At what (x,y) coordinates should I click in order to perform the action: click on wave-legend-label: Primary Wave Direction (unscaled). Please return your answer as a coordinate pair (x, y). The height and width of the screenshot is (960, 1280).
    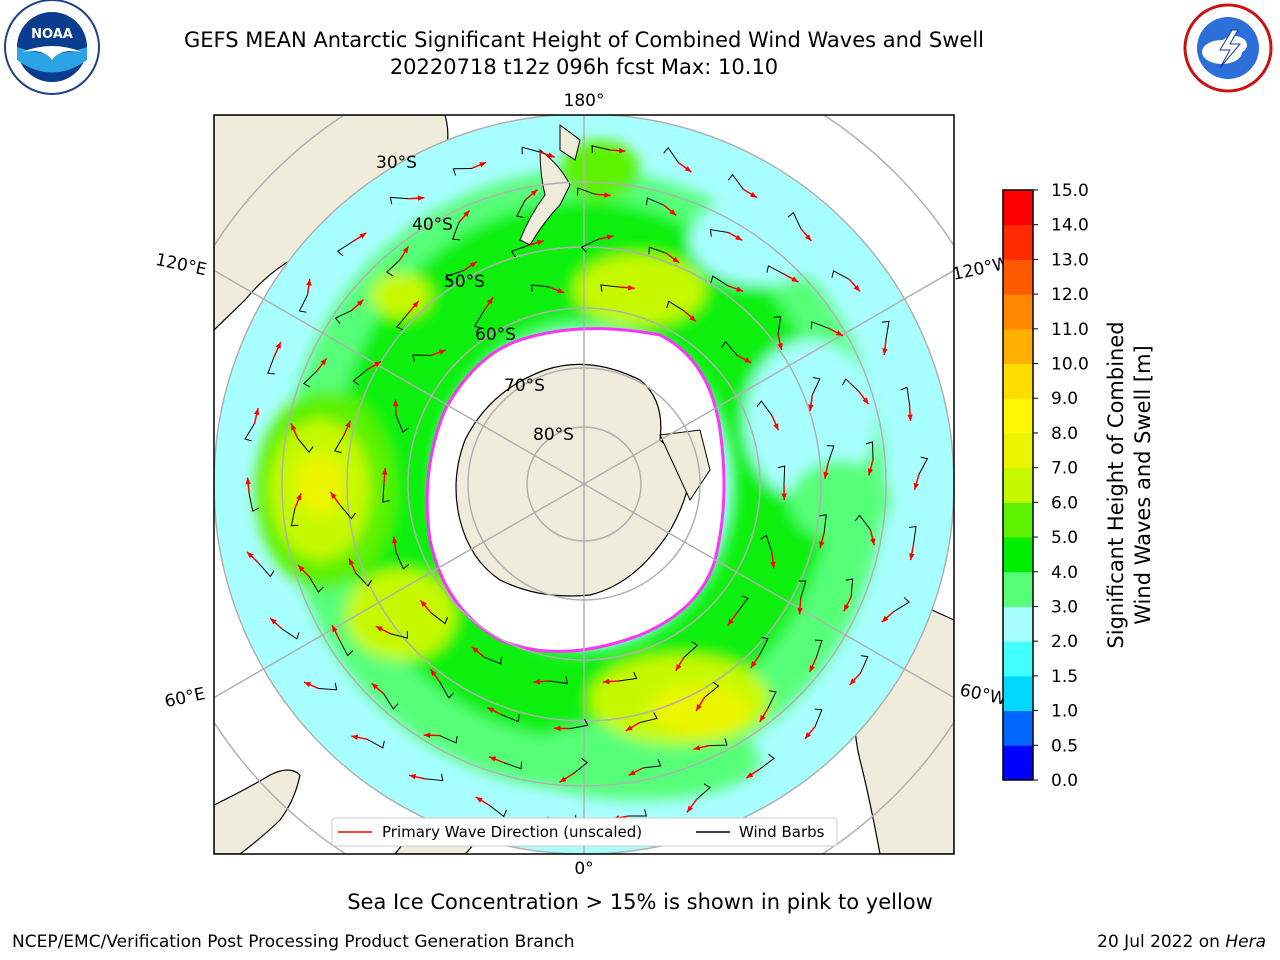
    Looking at the image, I should click on (512, 832).